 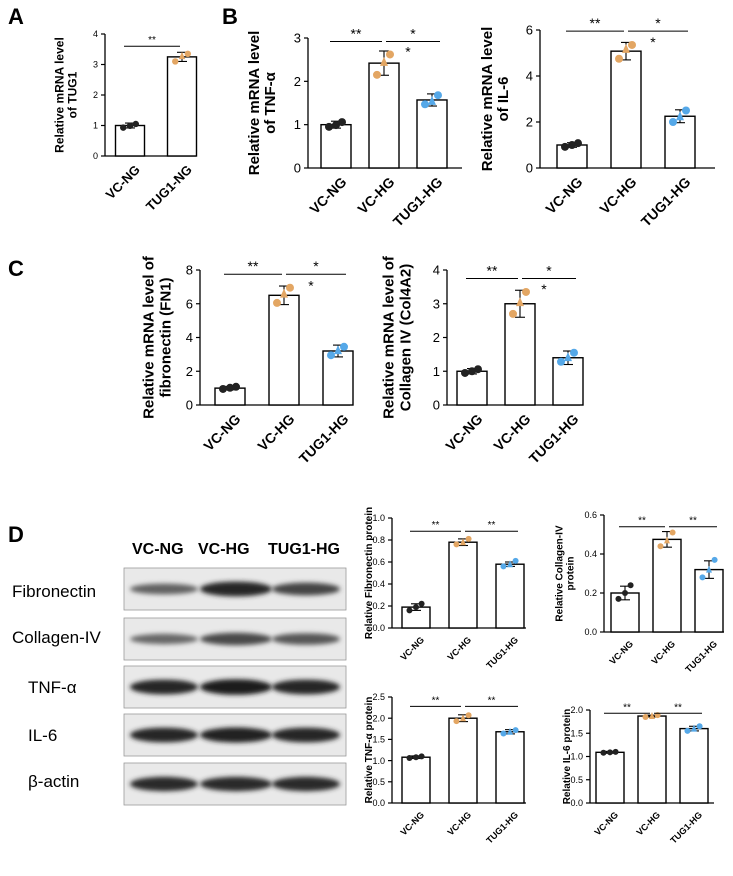 What do you see at coordinates (648, 824) in the screenshot?
I see `il6_protein-category-label-1: VC-HG` at bounding box center [648, 824].